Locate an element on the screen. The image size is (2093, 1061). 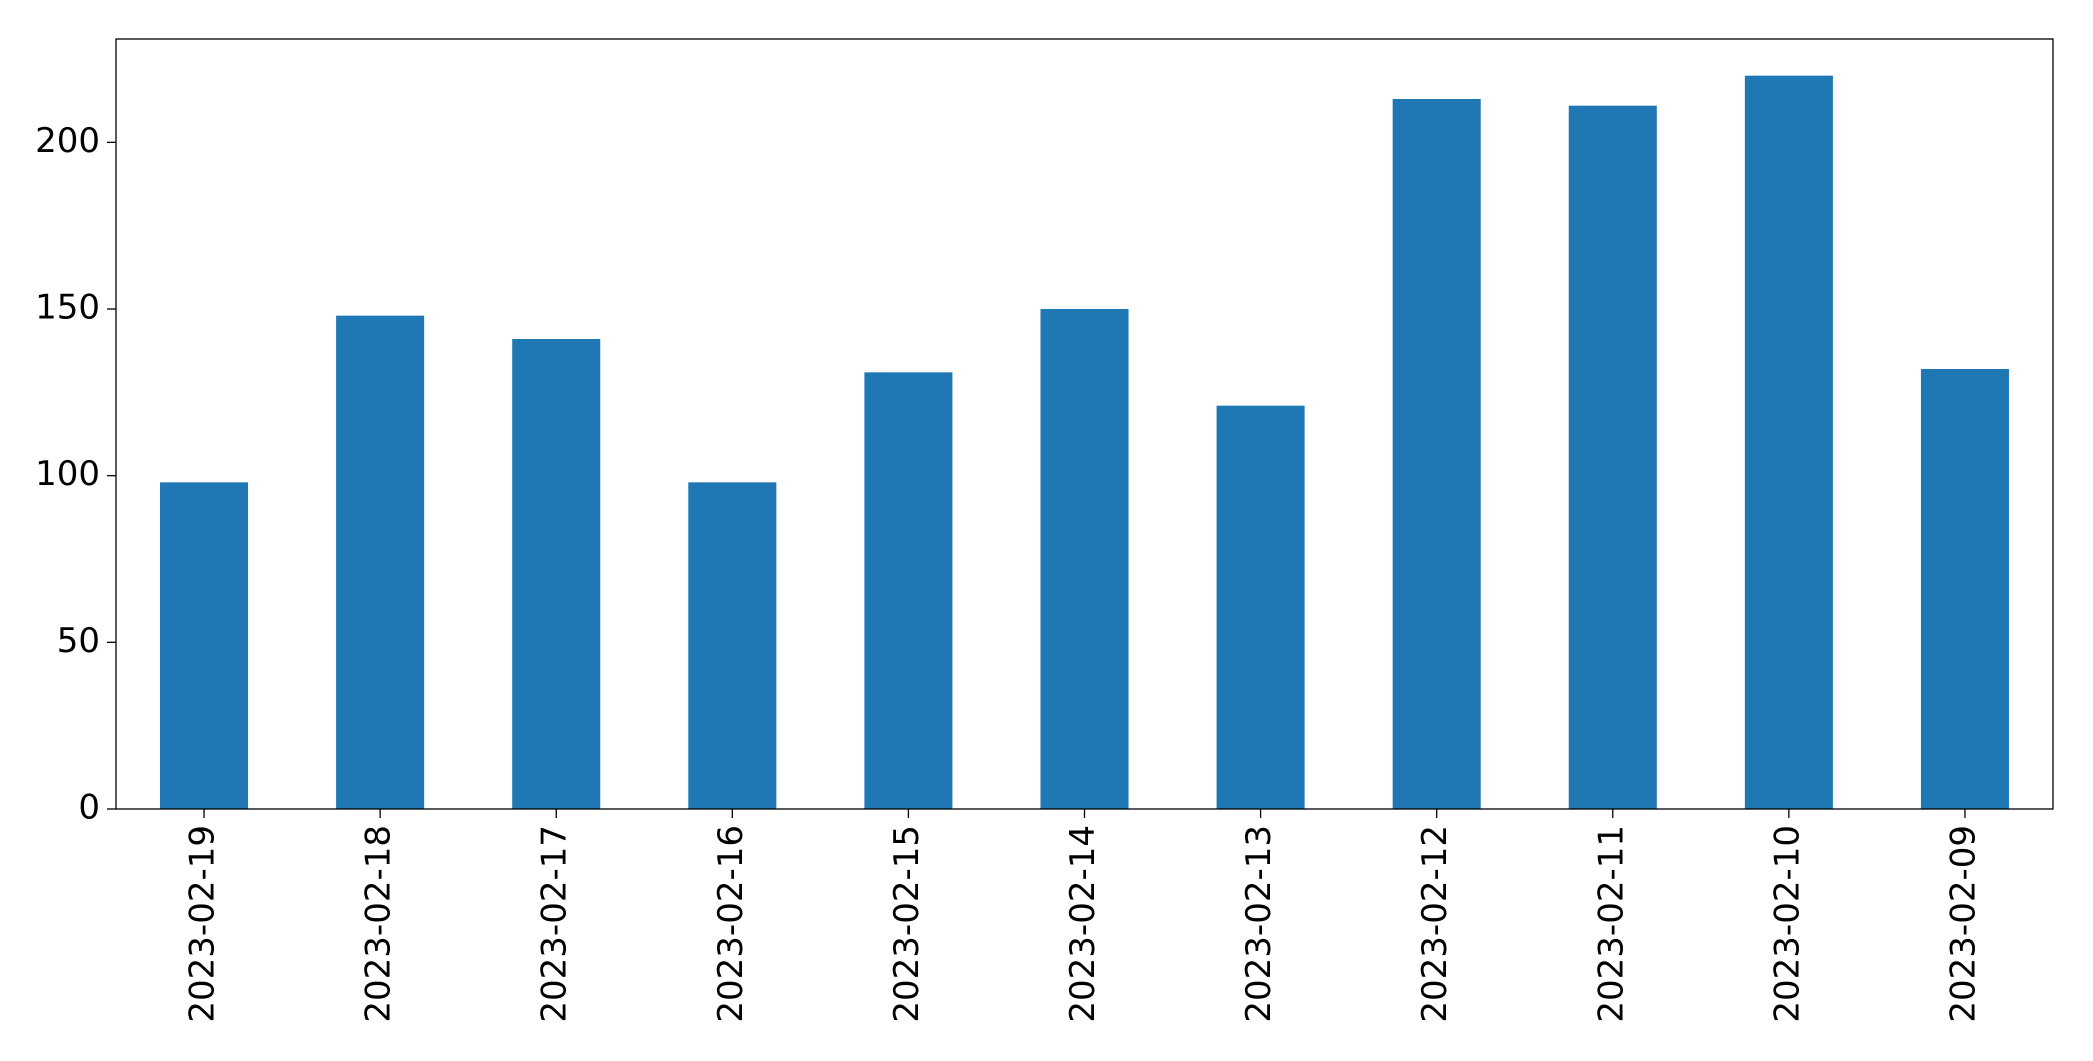
x-tick-label: 2023-02-19 is located at coordinates (203, 924).